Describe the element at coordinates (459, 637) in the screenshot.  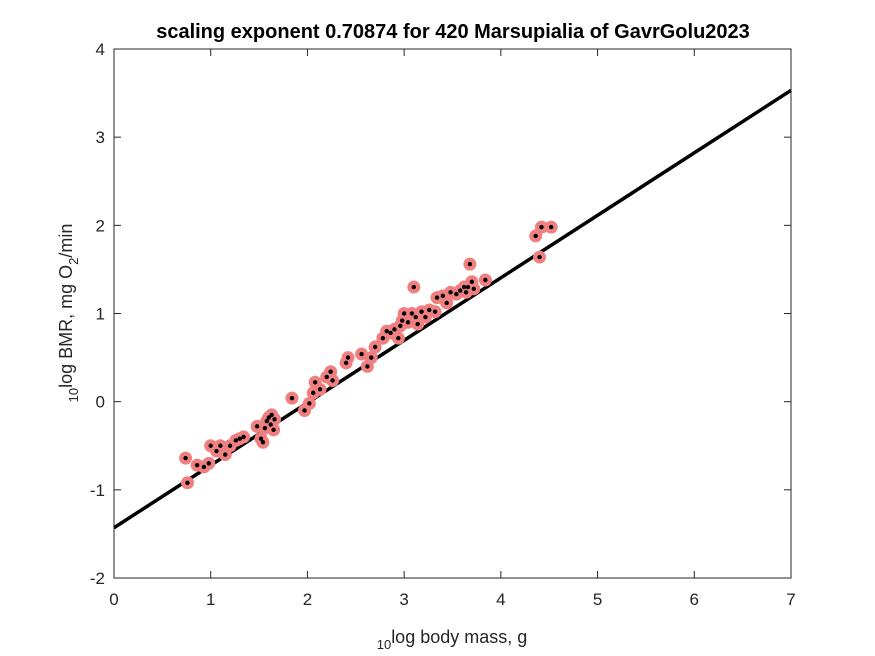
I see `x-axis-label-main: log body mass, g` at that location.